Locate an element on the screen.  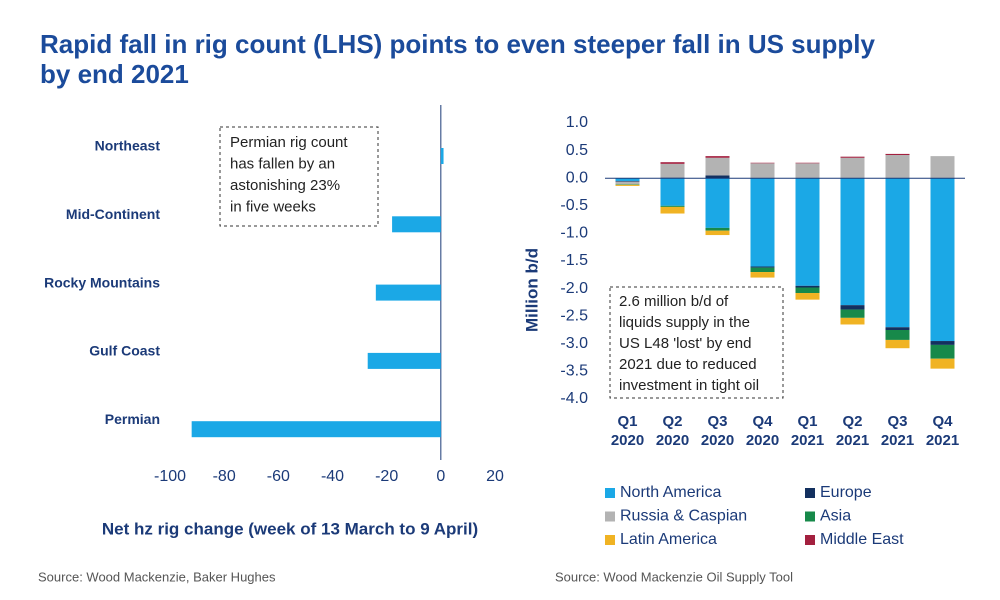
legend-label: Asia is located at coordinates (835, 516).